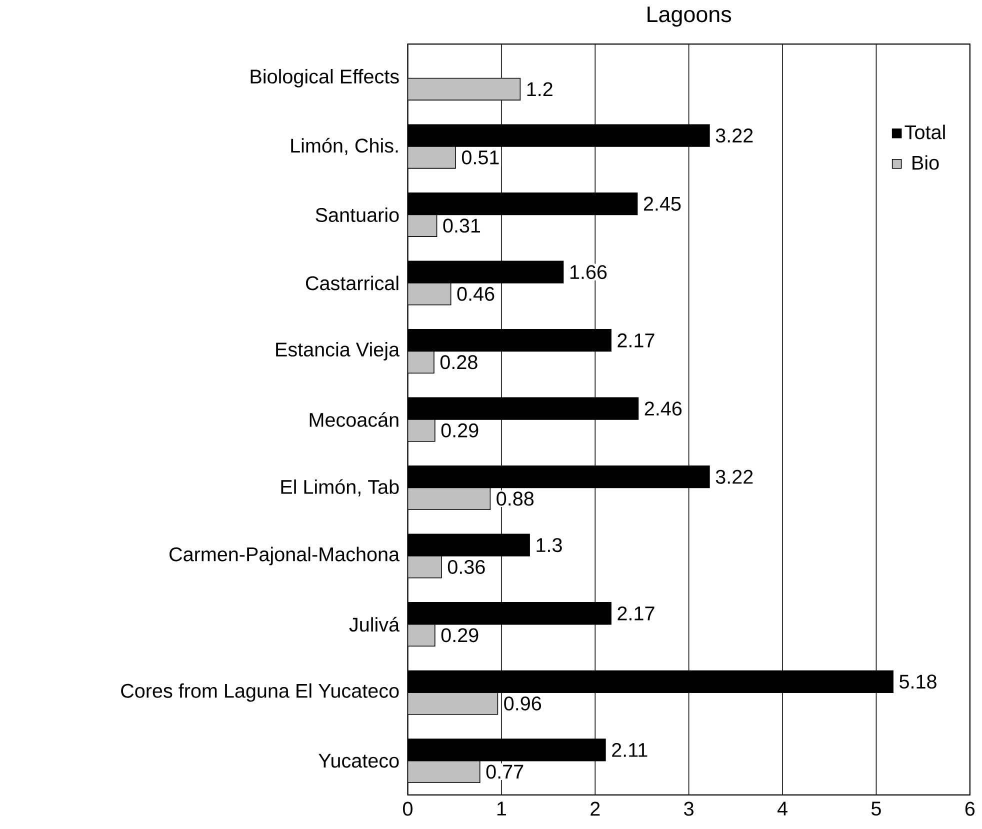 This screenshot has width=982, height=829. Describe the element at coordinates (925, 162) in the screenshot. I see `legend-label: Bio` at that location.